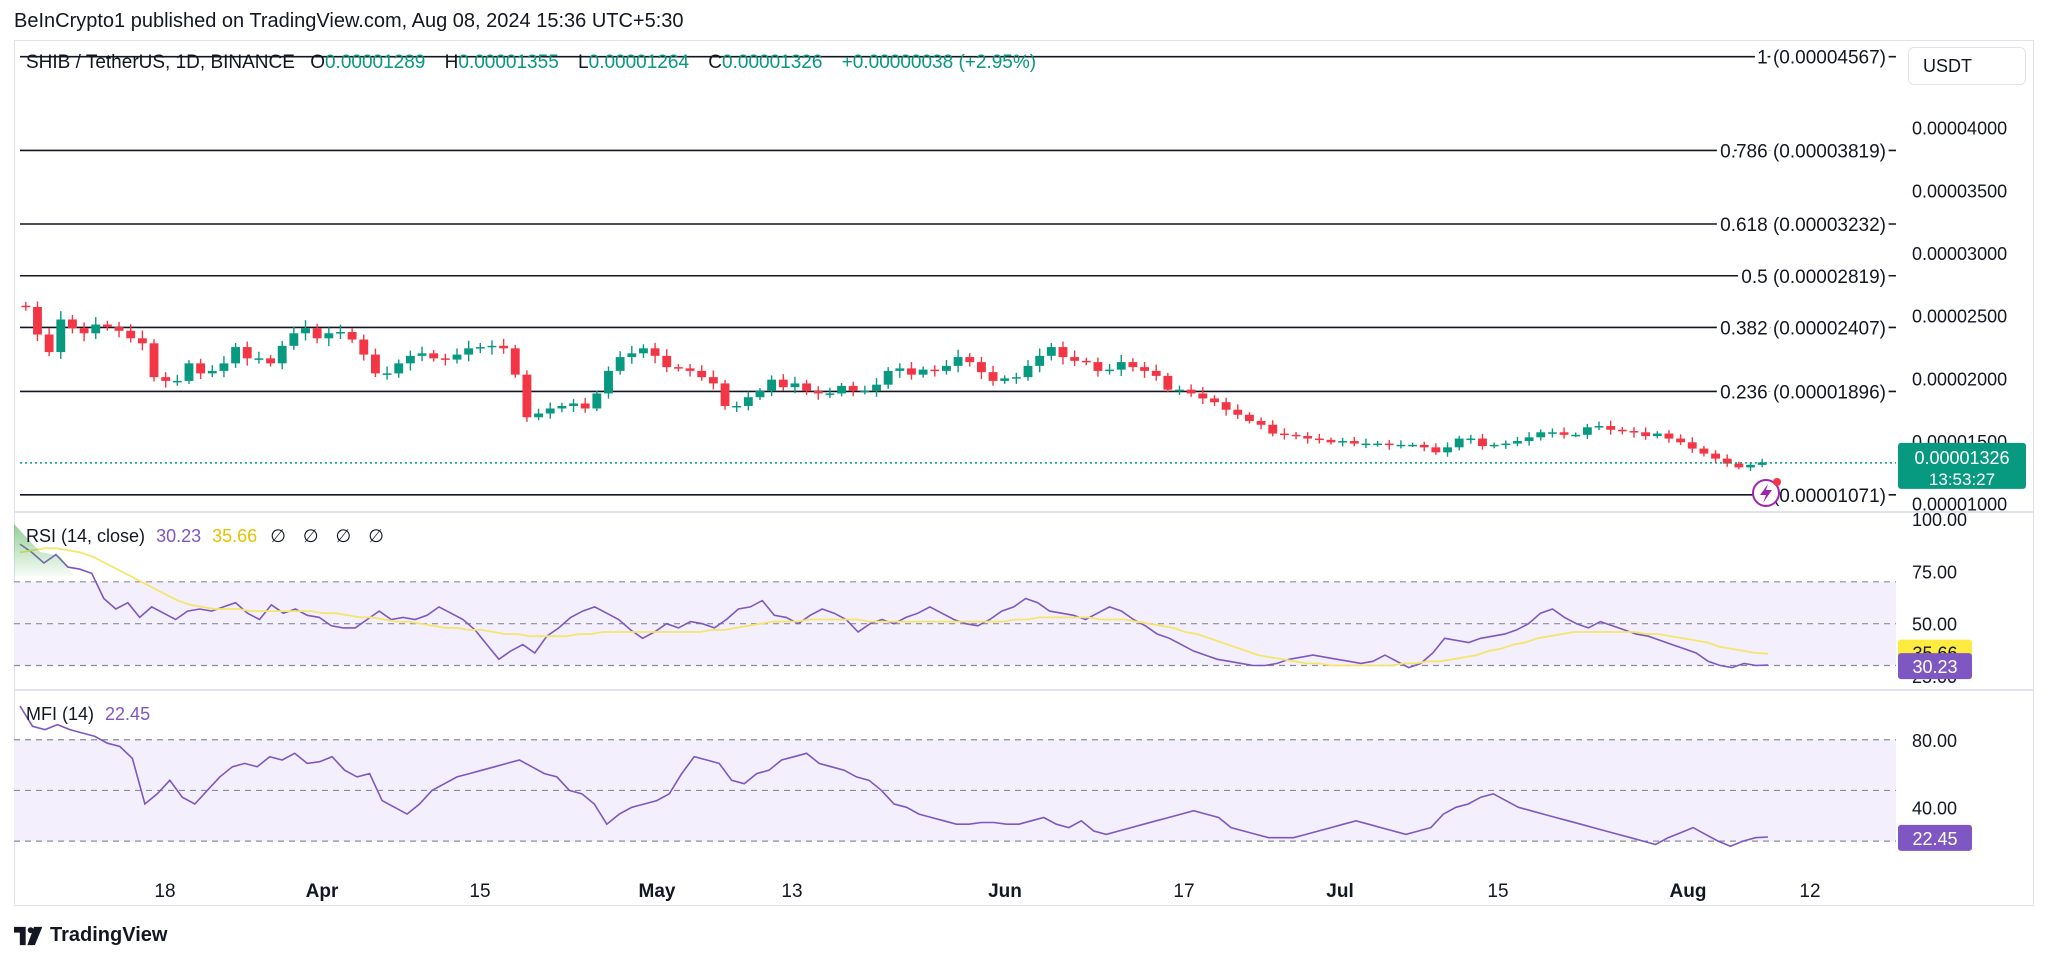  I want to click on time-axis-tick-2: 15, so click(479, 891).